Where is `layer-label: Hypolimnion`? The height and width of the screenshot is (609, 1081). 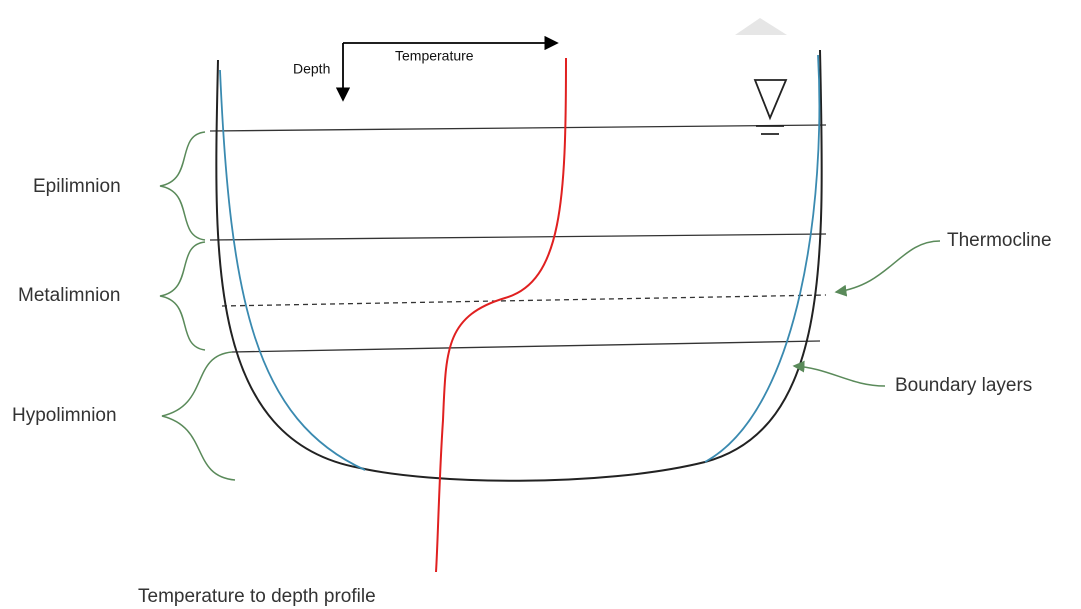
layer-label: Hypolimnion is located at coordinates (64, 415).